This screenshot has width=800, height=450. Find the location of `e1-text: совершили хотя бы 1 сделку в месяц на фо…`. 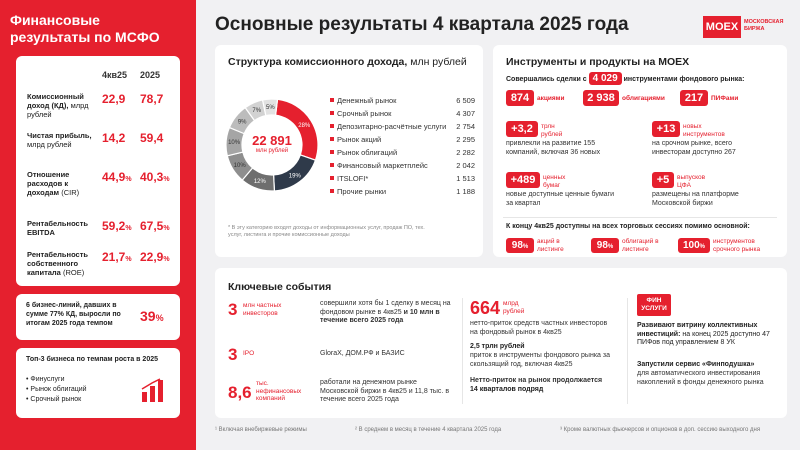

e1-text: совершили хотя бы 1 сделку в месяц на фо… is located at coordinates (385, 308).